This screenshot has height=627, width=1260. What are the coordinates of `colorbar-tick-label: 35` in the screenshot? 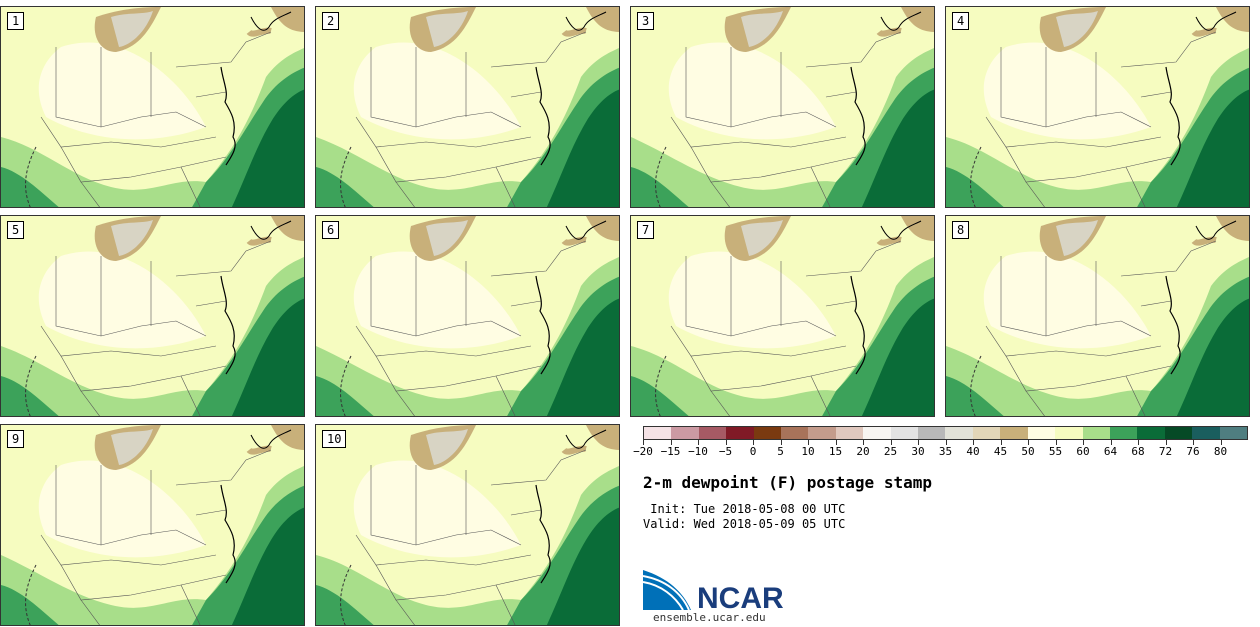 It's located at (945, 451).